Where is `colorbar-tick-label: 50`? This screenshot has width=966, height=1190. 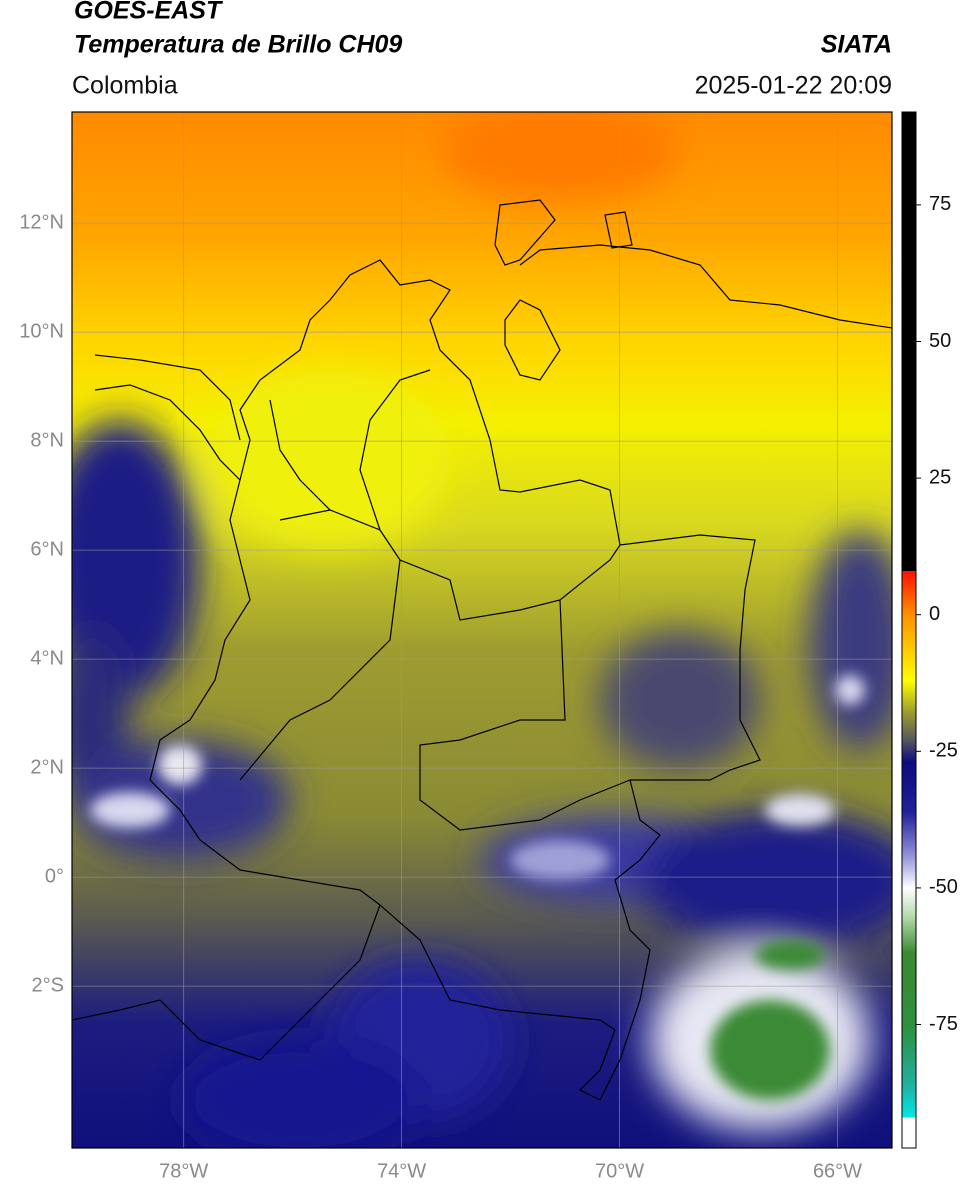
colorbar-tick-label: 50 is located at coordinates (940, 341).